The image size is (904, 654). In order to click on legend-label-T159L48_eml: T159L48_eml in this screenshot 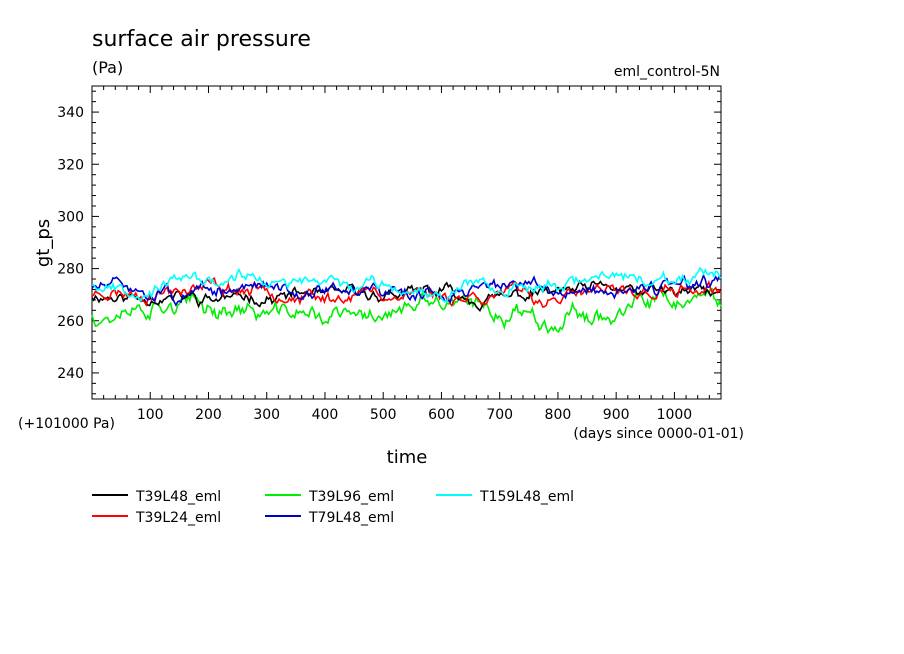, I will do `click(526, 497)`.